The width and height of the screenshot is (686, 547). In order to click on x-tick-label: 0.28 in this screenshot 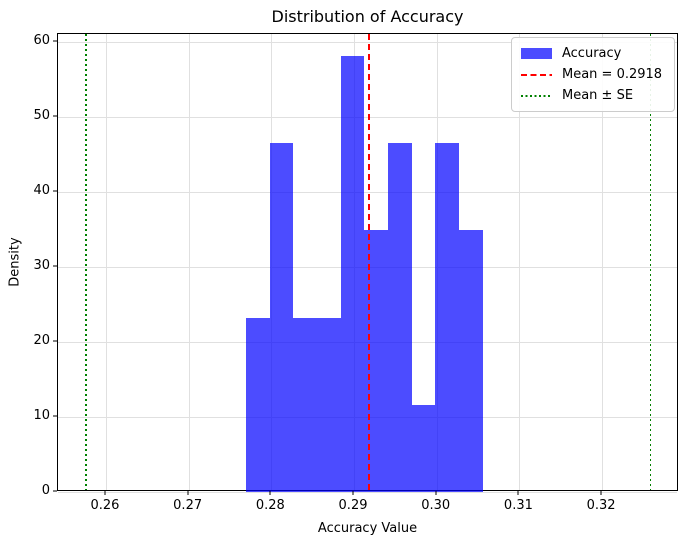, I will do `click(270, 505)`.